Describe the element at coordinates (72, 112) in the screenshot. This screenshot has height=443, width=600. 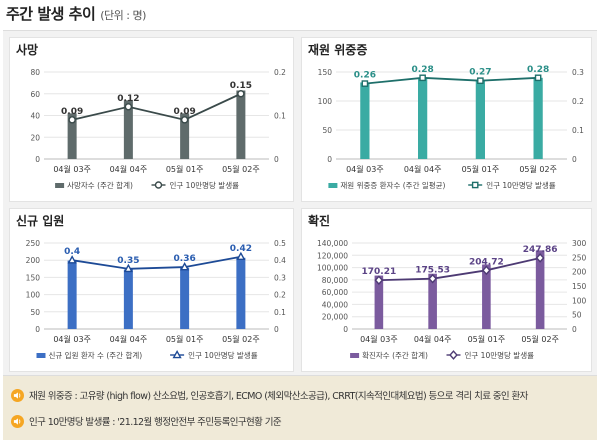
I see `data-label: 0.09` at that location.